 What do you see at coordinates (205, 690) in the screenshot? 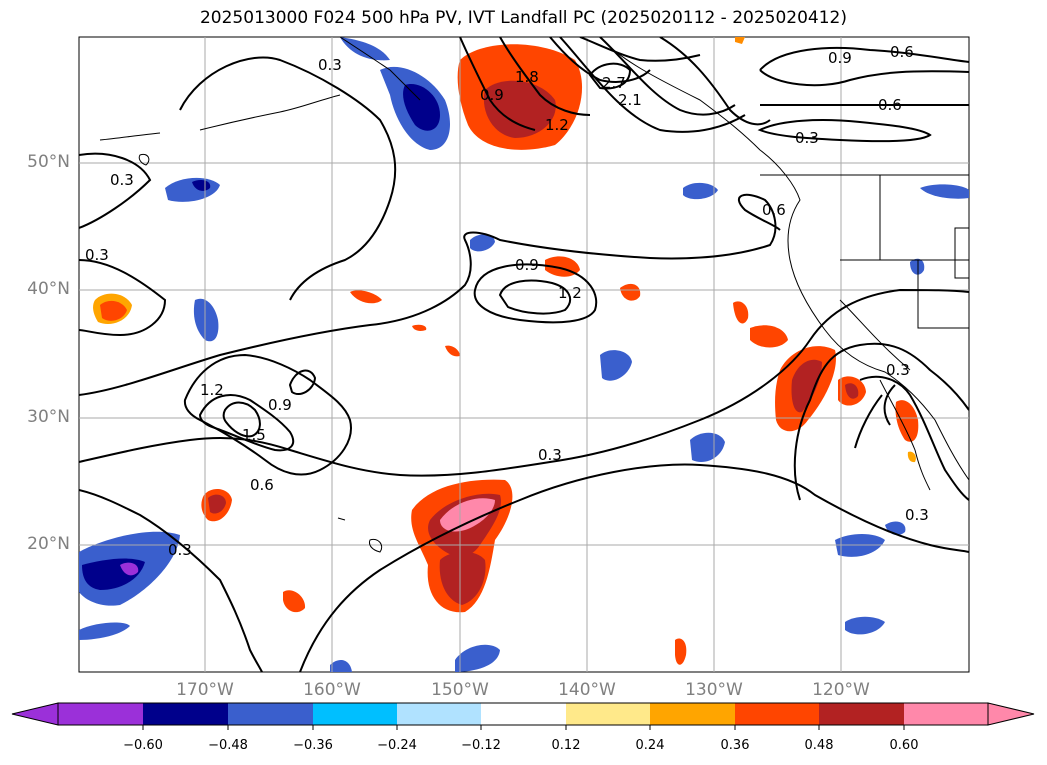
I see `lon-label-170w: 170°W` at bounding box center [205, 690].